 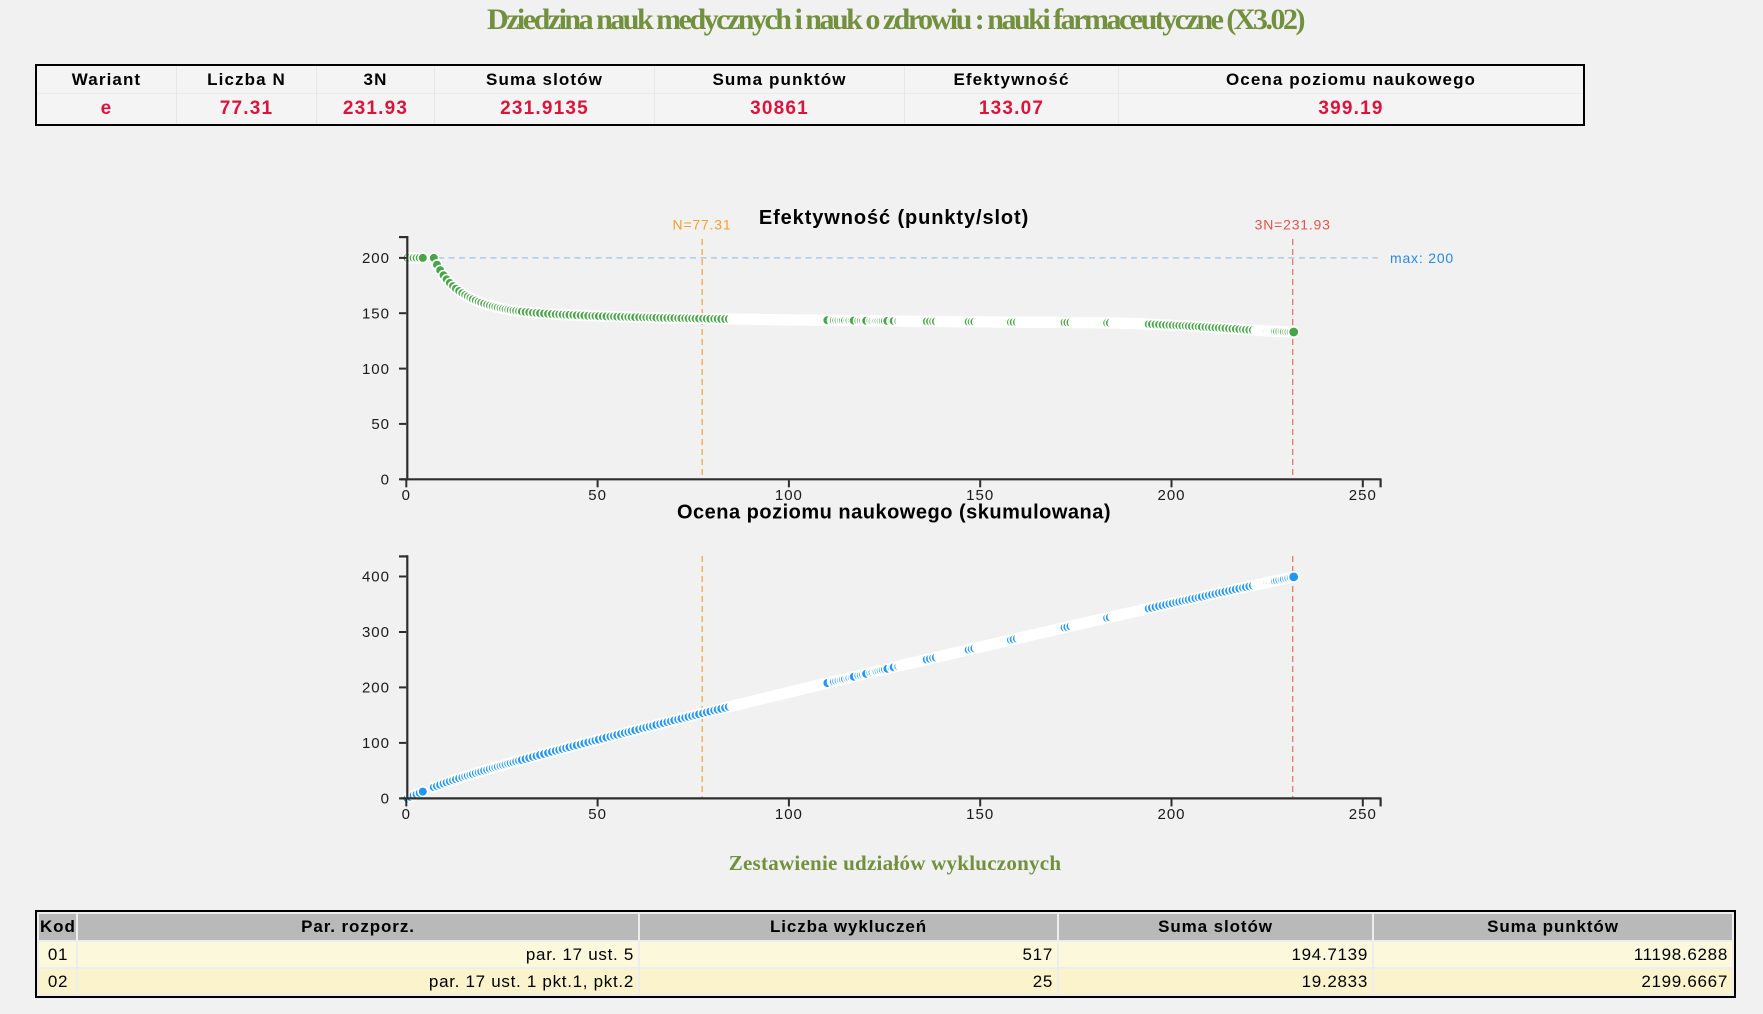 I want to click on svg-text: 300, so click(x=376, y=632).